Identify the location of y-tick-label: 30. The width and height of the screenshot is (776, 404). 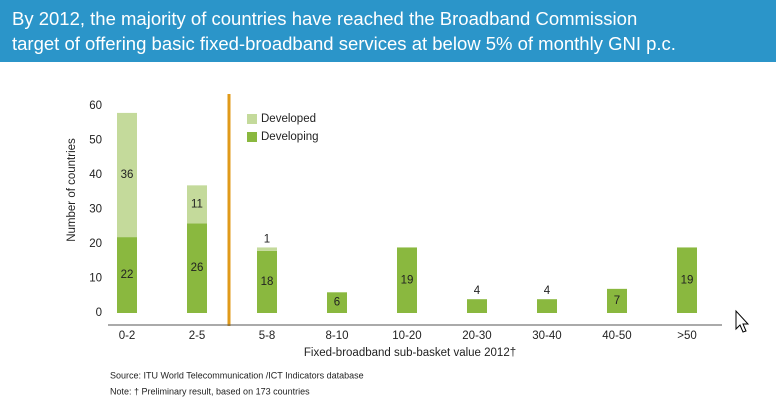
(95, 210).